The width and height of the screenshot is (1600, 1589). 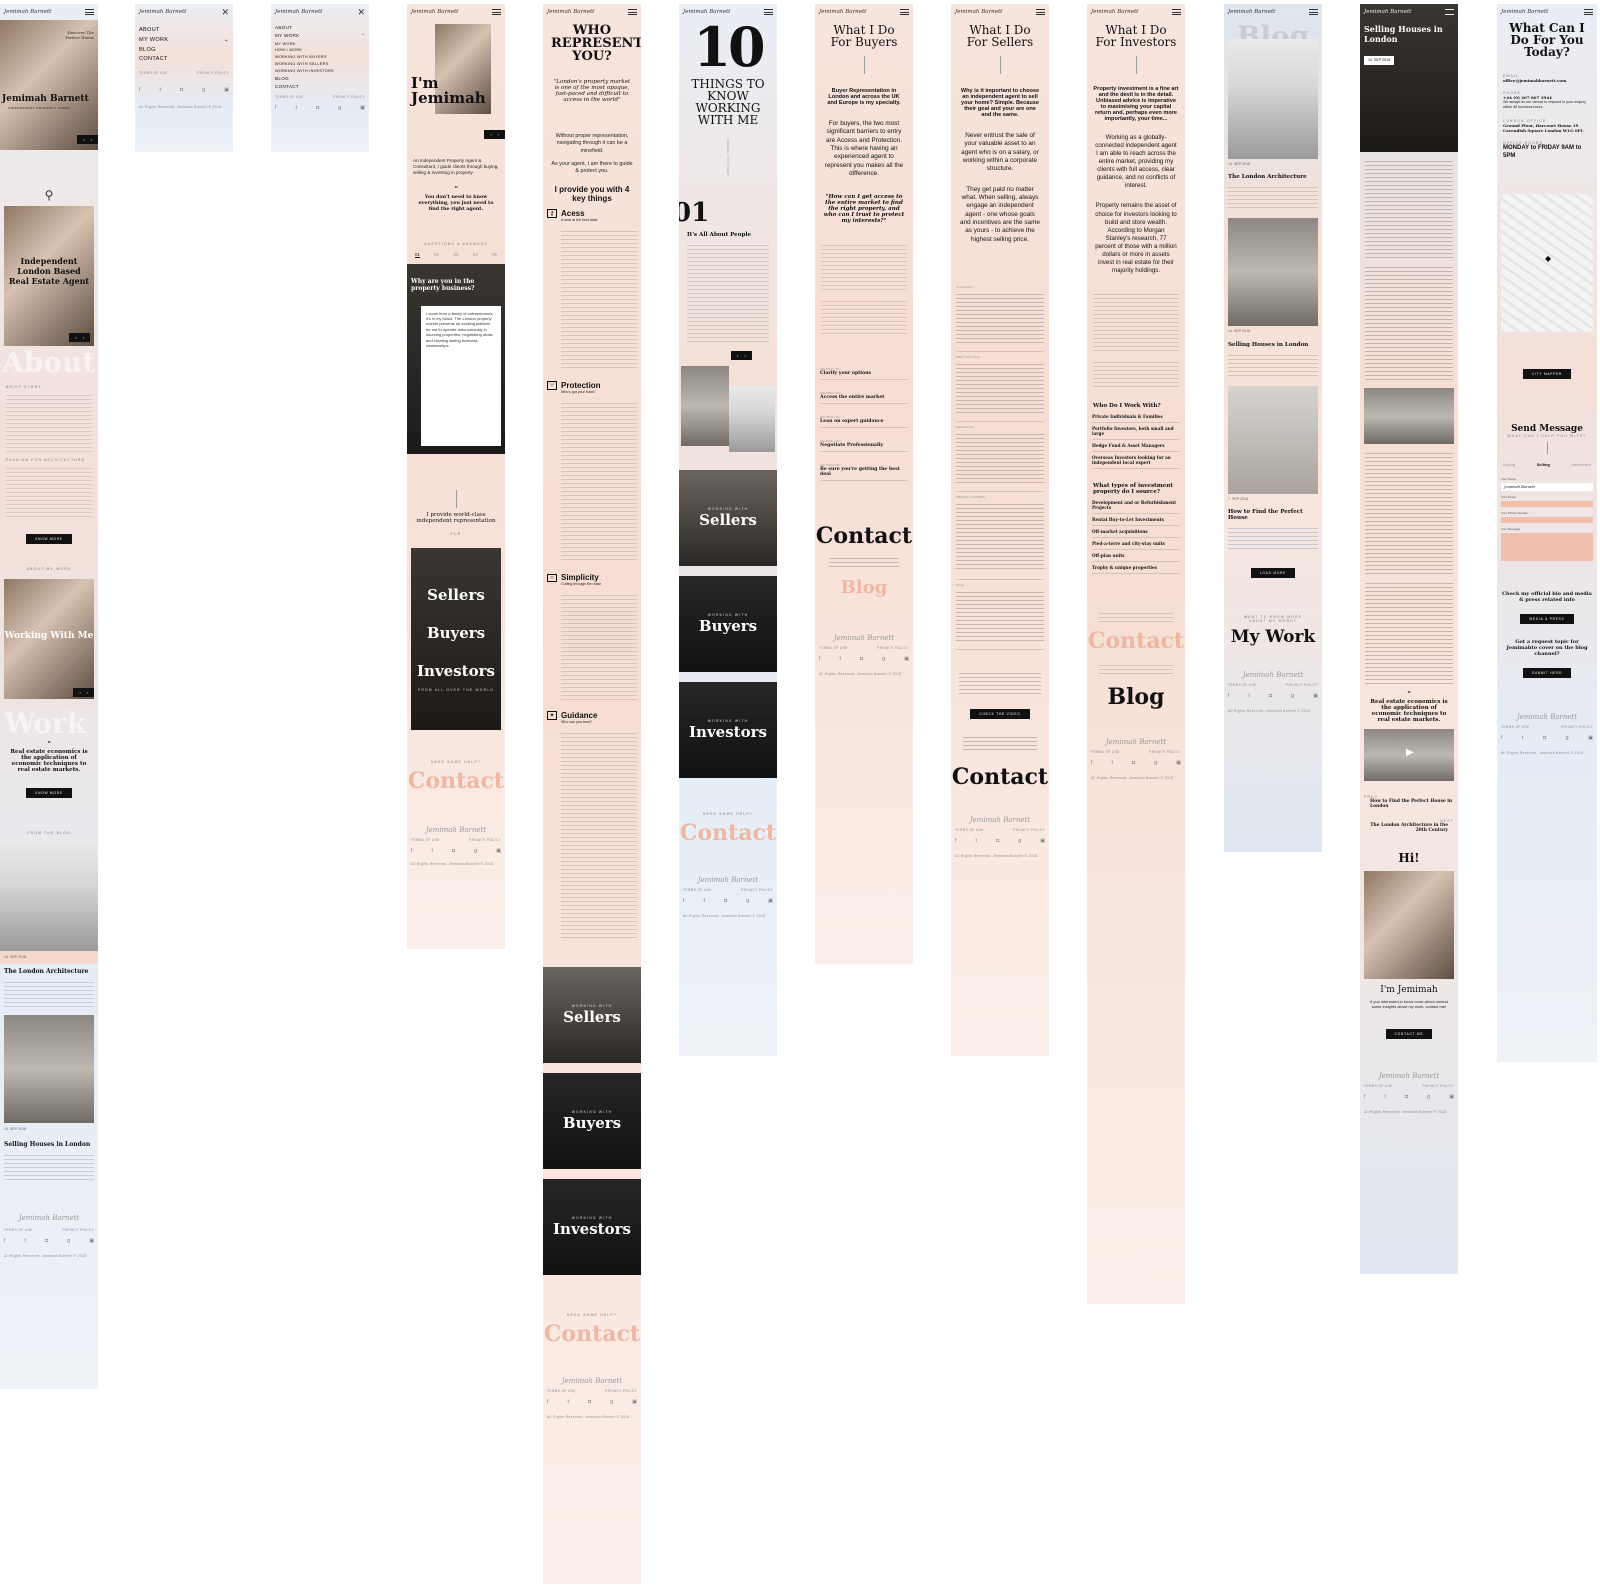 I want to click on post1-title: The London Architecture, so click(x=46, y=972).